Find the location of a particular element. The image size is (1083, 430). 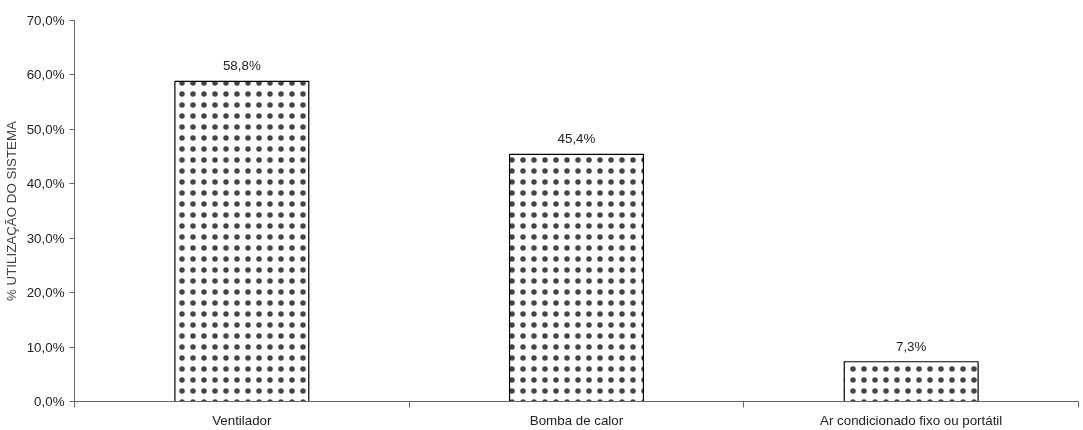

data-label: 45,4% is located at coordinates (576, 139).